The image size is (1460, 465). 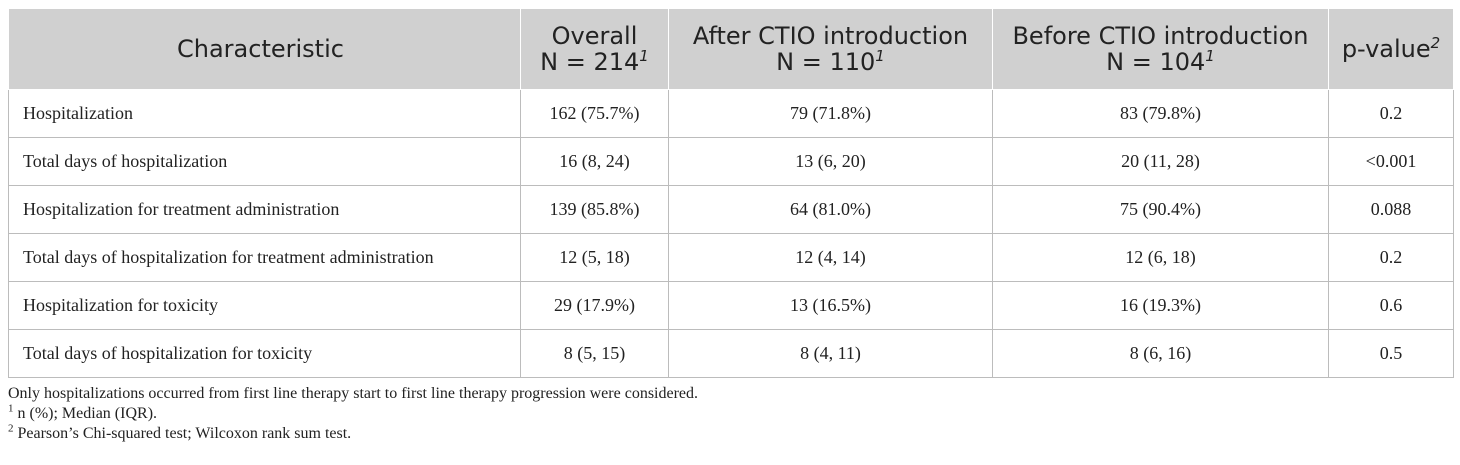 I want to click on cell-overall: 139 (85.8%), so click(x=594, y=209).